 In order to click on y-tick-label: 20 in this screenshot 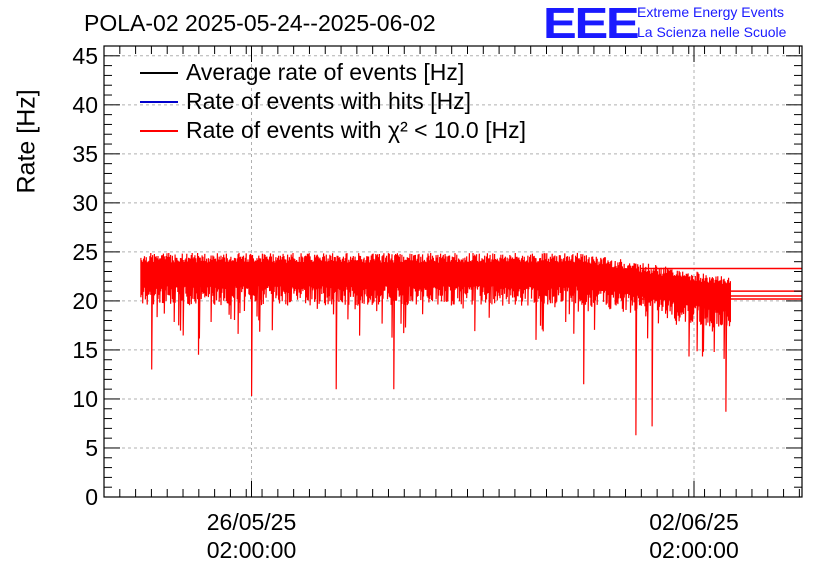, I will do `click(85, 301)`.